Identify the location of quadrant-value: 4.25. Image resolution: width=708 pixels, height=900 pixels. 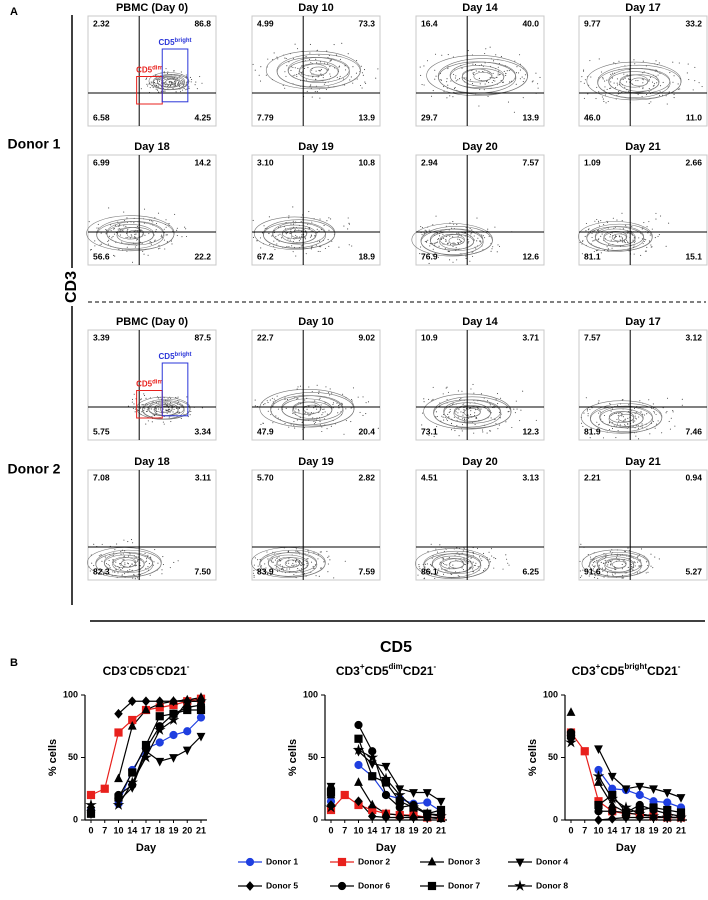
(202, 117).